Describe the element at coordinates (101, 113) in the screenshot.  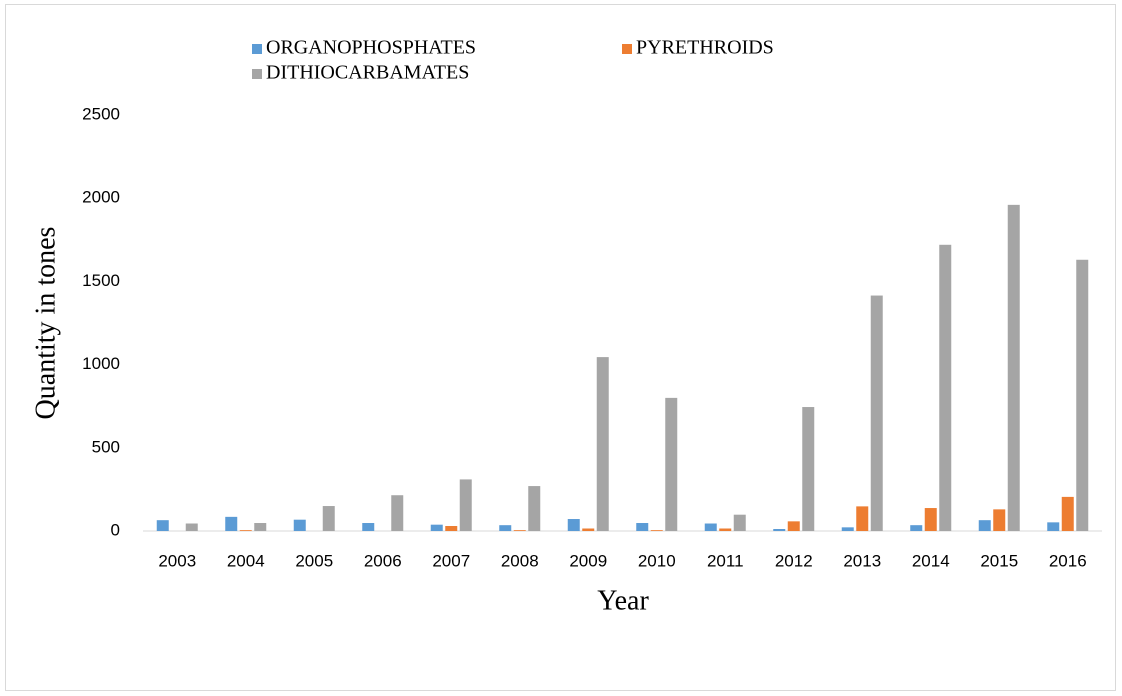
I see `y-tick-label: 2500` at that location.